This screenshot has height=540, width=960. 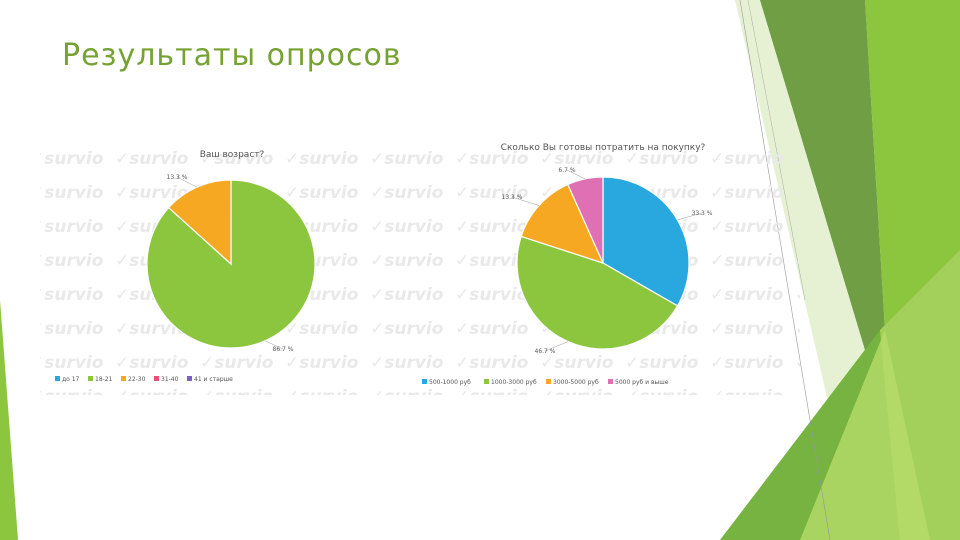 What do you see at coordinates (9, 420) in the screenshot?
I see `deco-left-edge` at bounding box center [9, 420].